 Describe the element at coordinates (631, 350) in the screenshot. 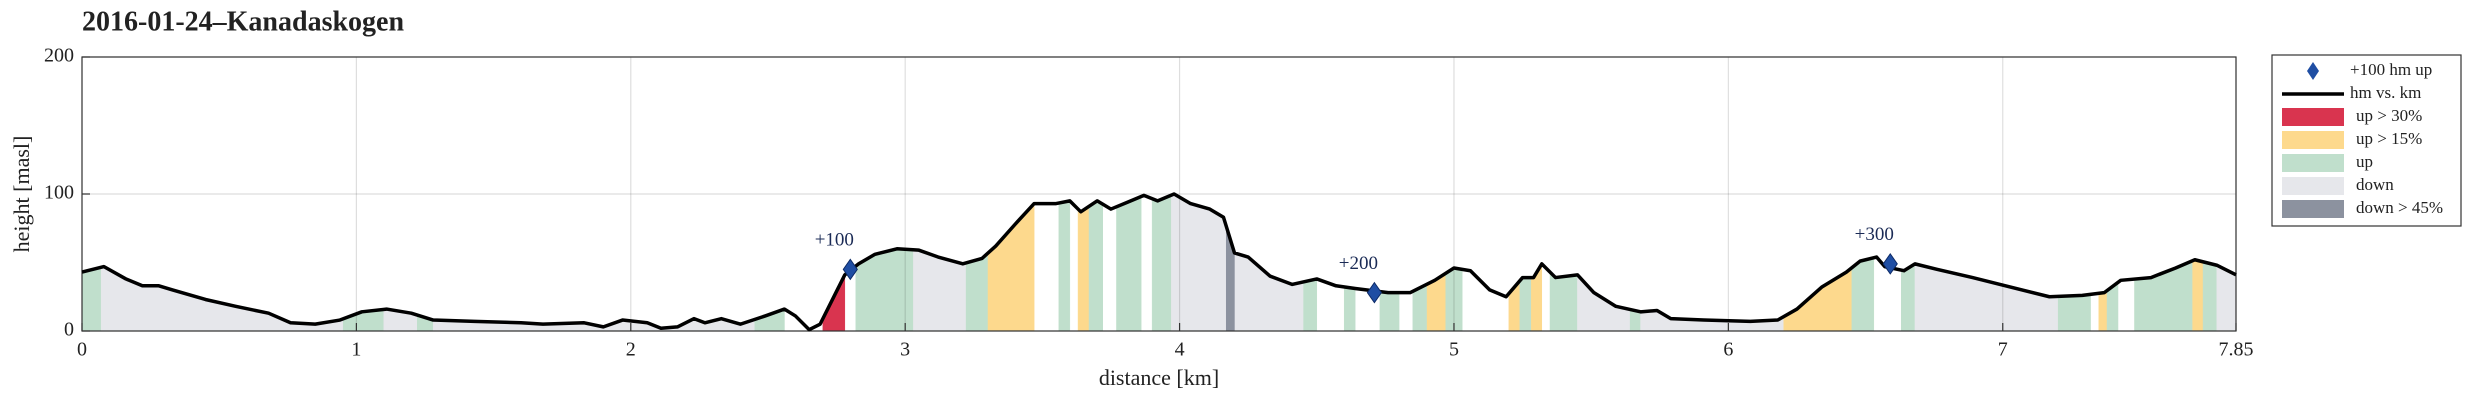

I see `x-tick-label: 2` at that location.